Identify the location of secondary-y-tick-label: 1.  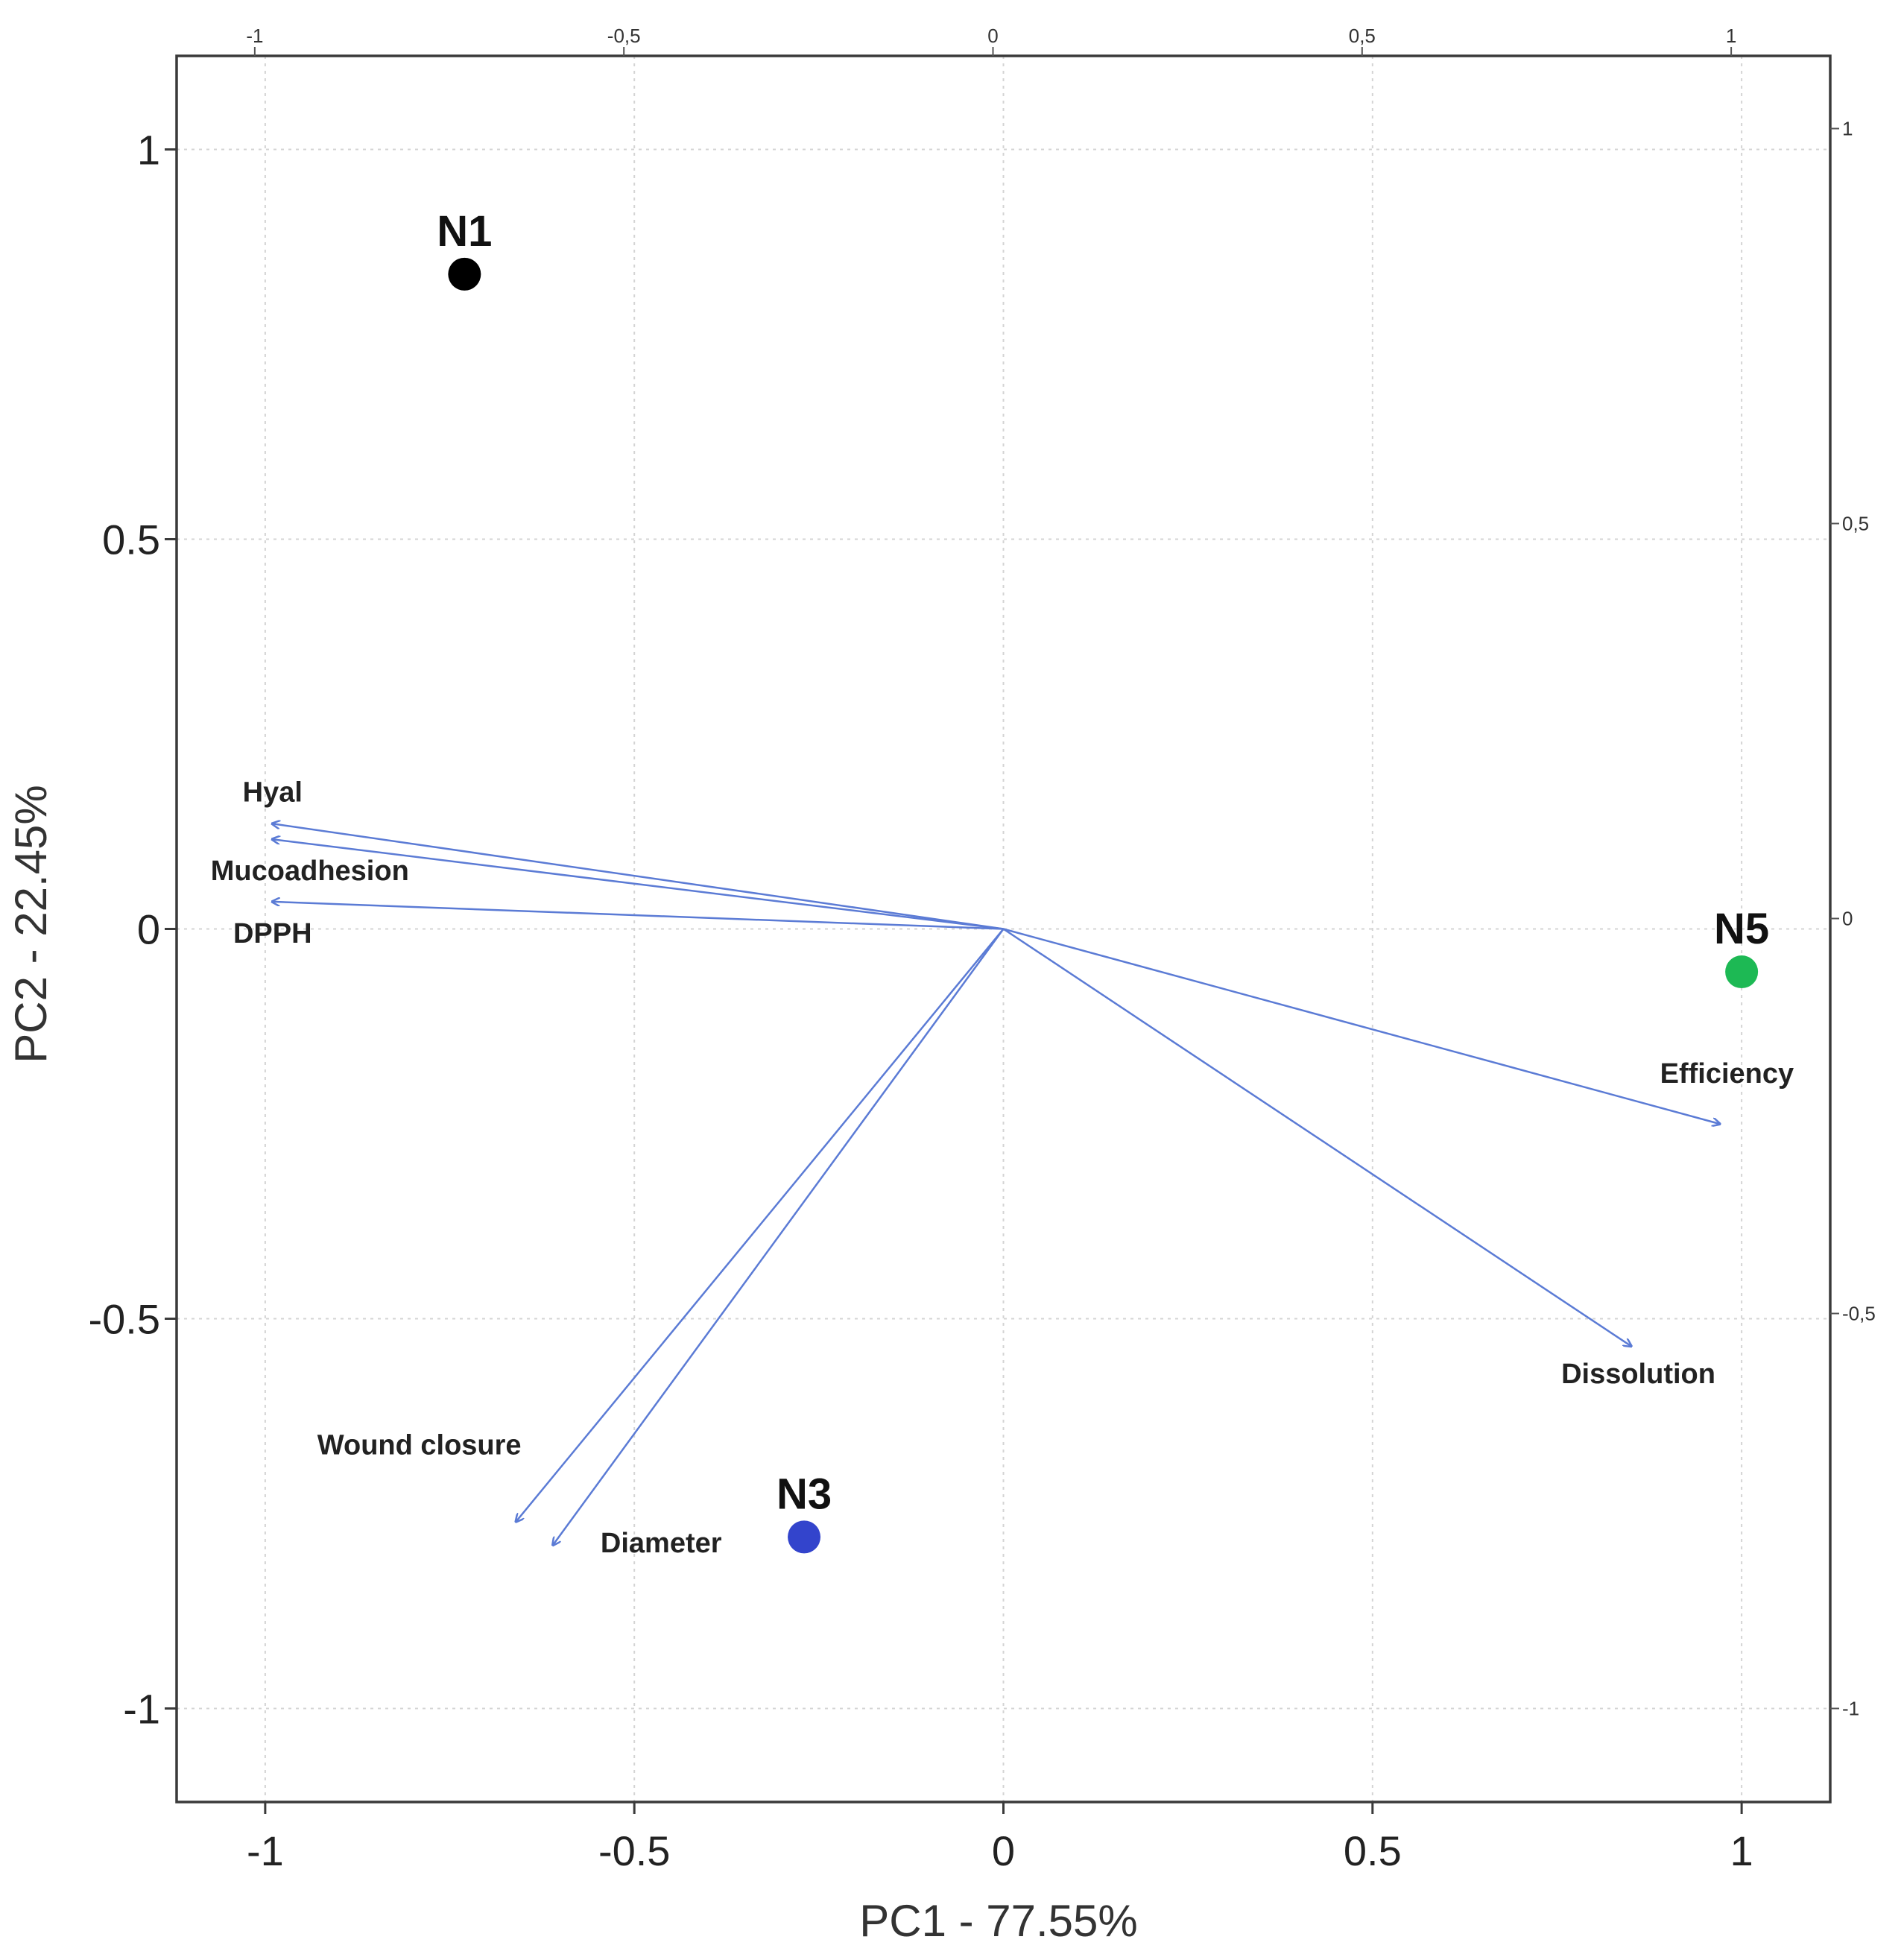
(1847, 129).